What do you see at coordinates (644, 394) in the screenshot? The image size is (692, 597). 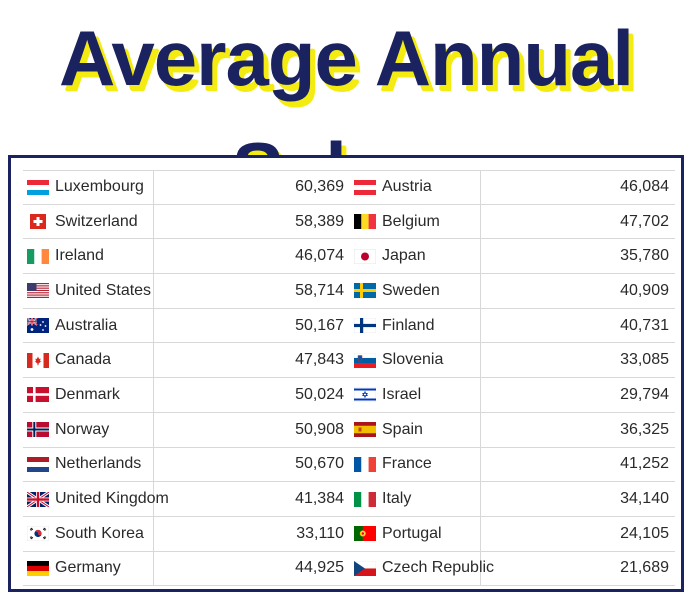 I see `salary-value: 29,794` at bounding box center [644, 394].